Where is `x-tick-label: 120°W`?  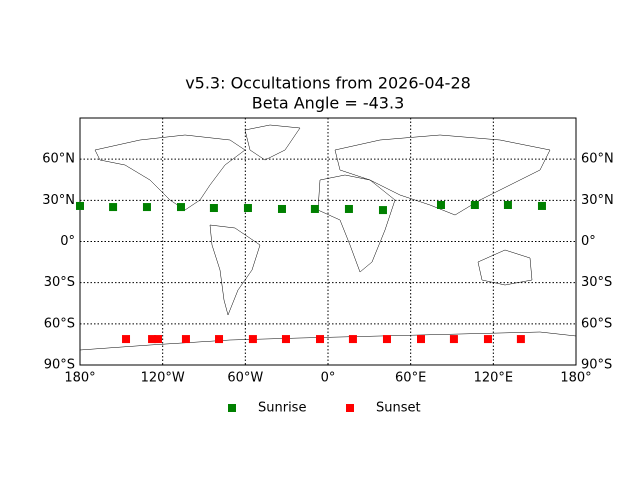
x-tick-label: 120°W is located at coordinates (163, 378).